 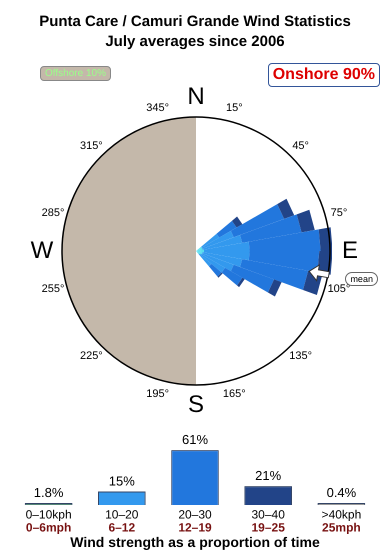 I want to click on data-label: 21%, so click(x=268, y=476).